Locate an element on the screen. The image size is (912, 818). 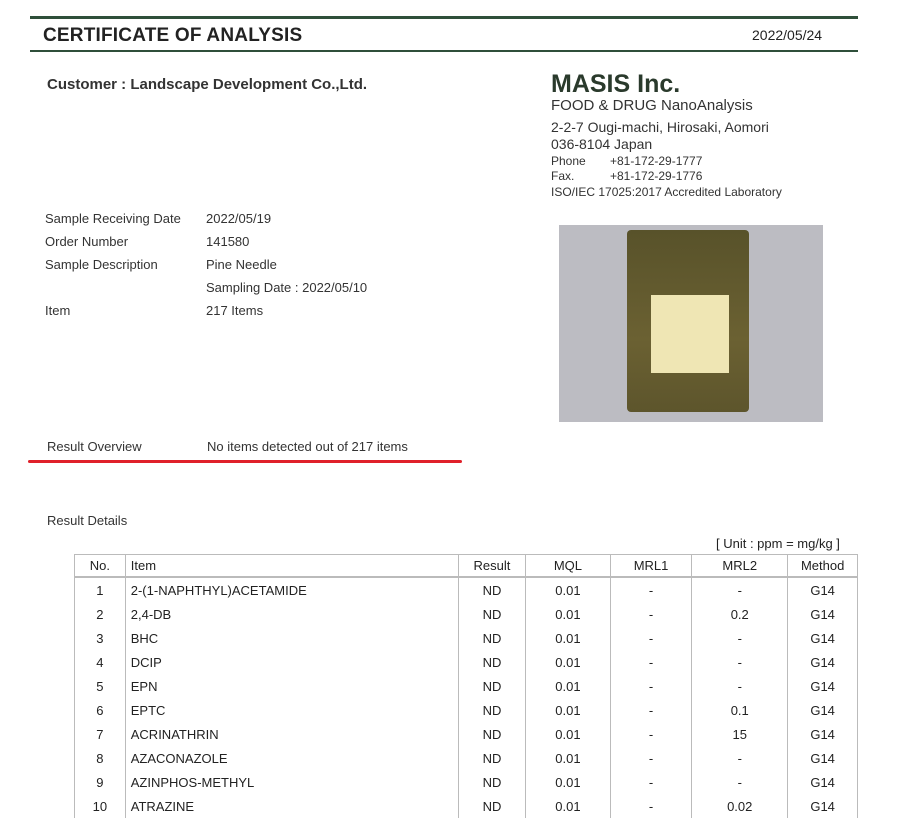
column-header: MRL1 is located at coordinates (651, 566).